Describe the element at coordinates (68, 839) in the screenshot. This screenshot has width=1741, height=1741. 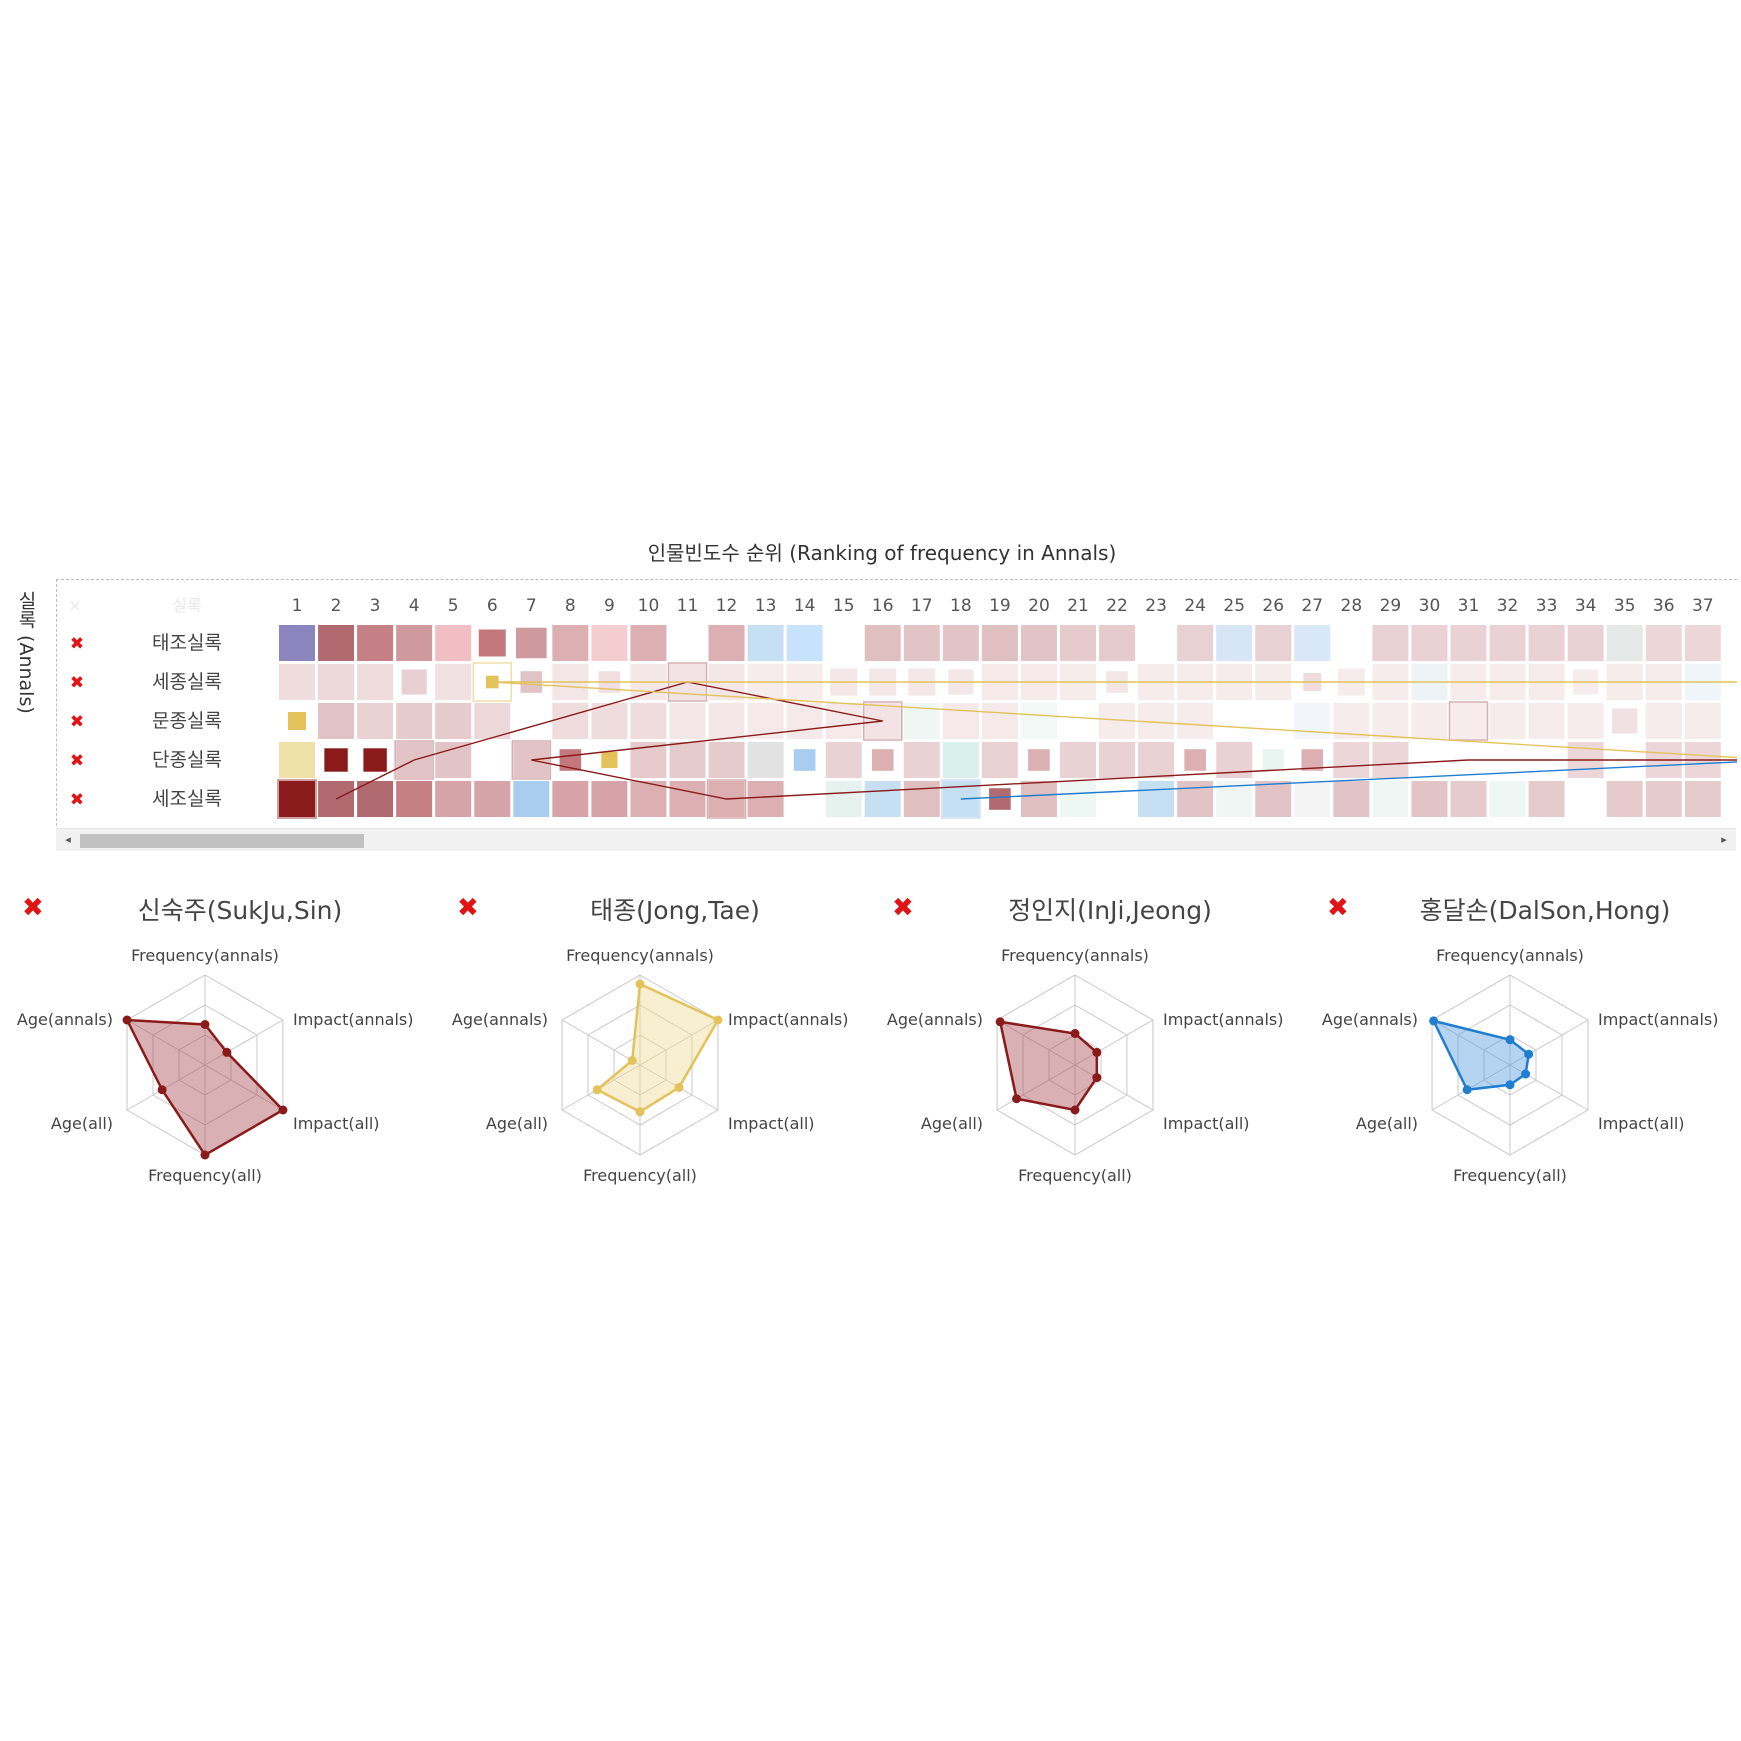
I see `scroll-left-arrow-icon: ◂` at that location.